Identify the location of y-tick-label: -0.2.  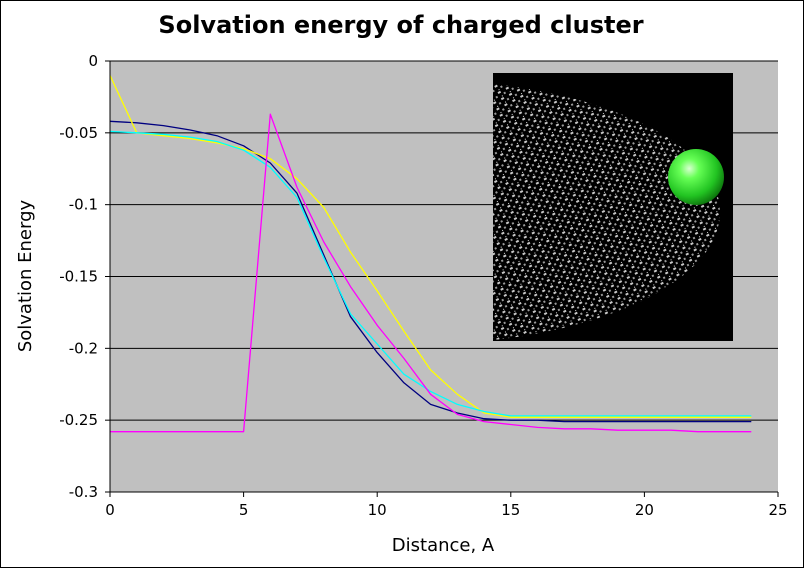
(83, 348).